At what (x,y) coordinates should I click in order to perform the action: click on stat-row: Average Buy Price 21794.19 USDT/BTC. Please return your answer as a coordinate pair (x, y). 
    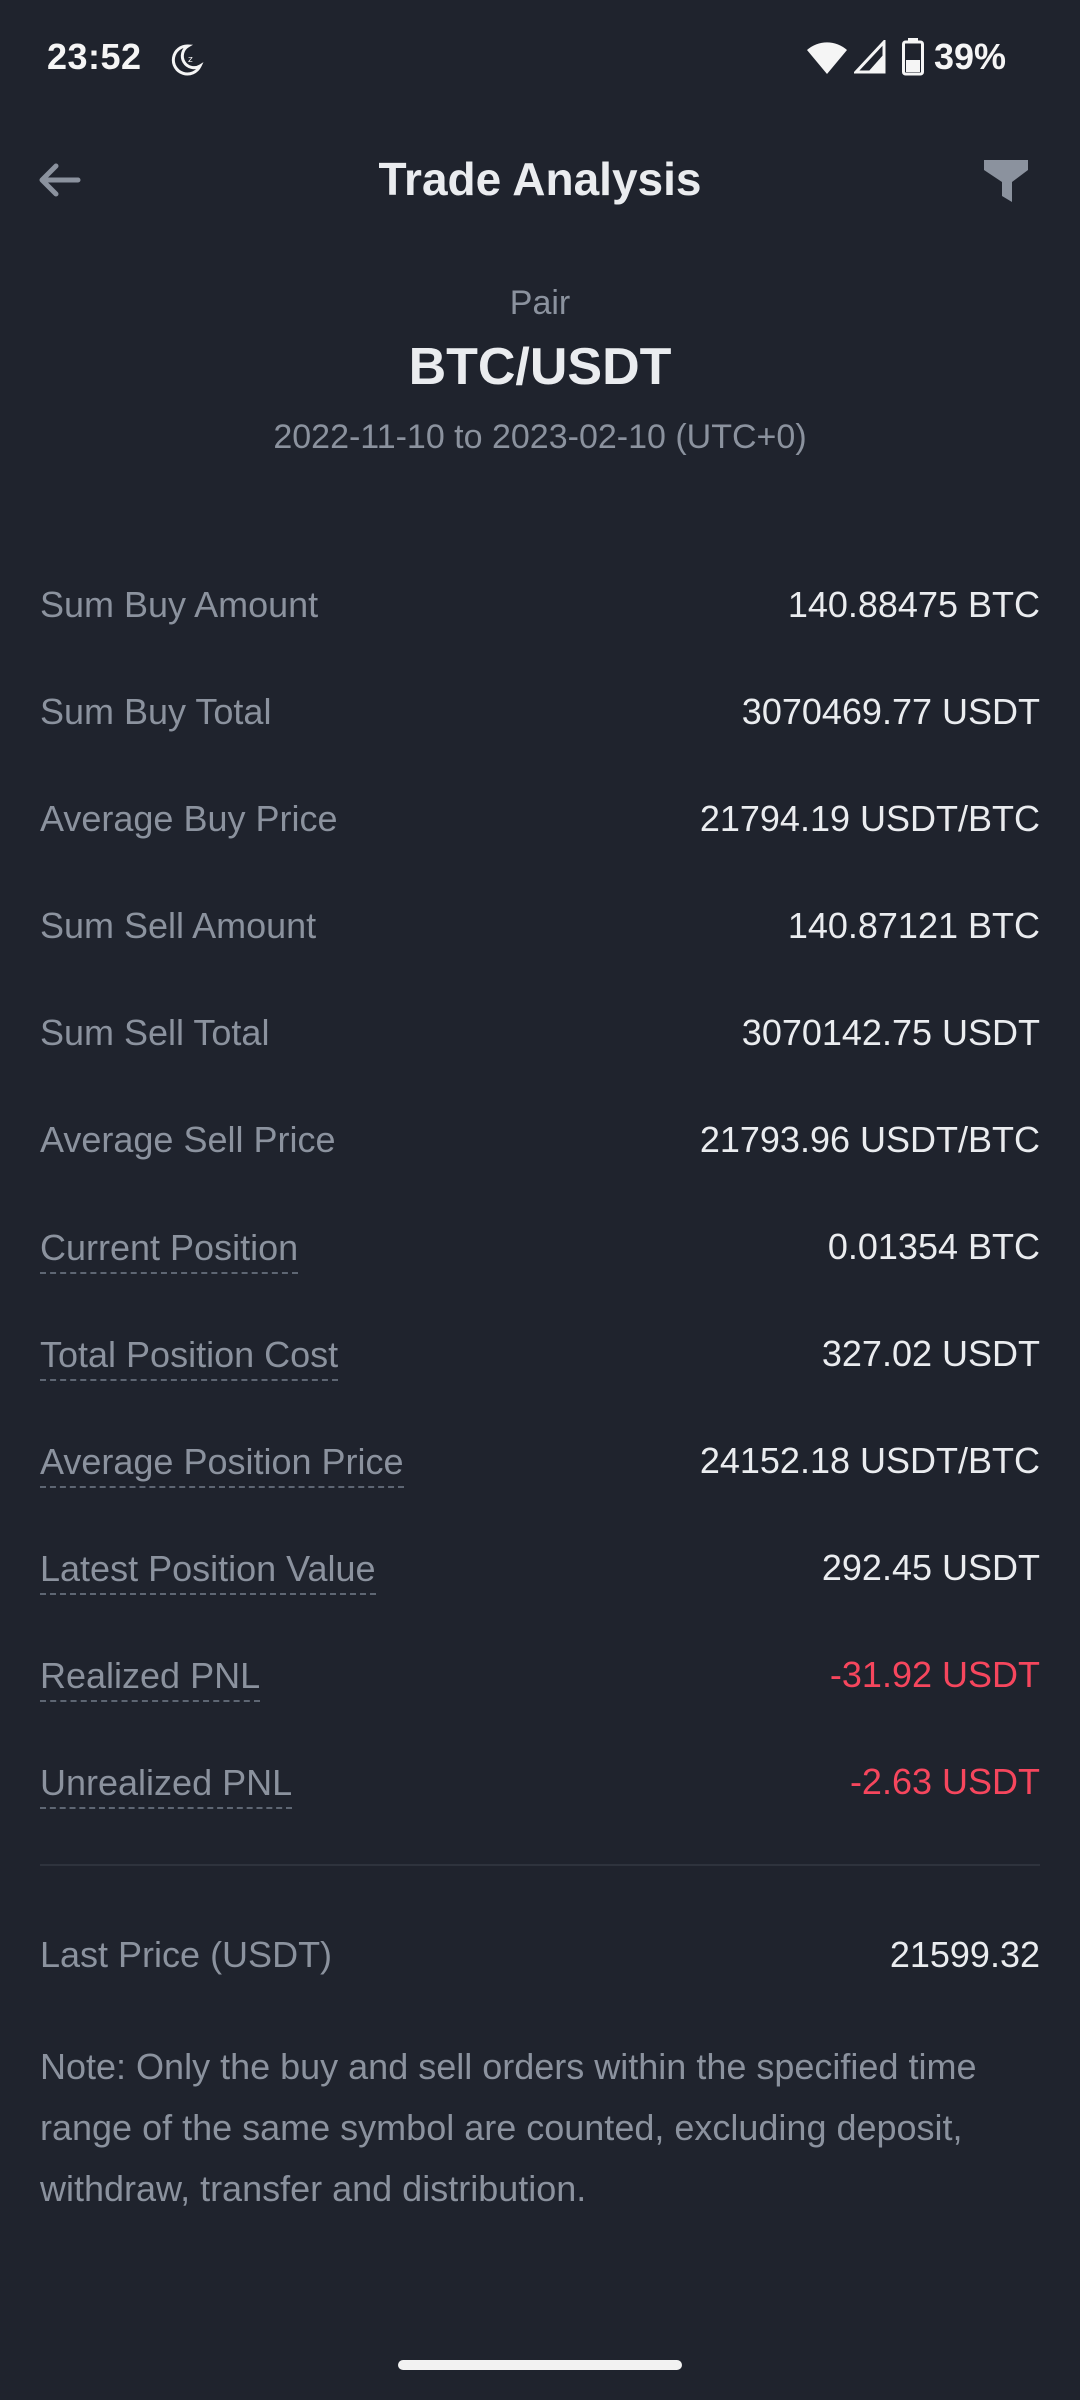
    Looking at the image, I should click on (540, 837).